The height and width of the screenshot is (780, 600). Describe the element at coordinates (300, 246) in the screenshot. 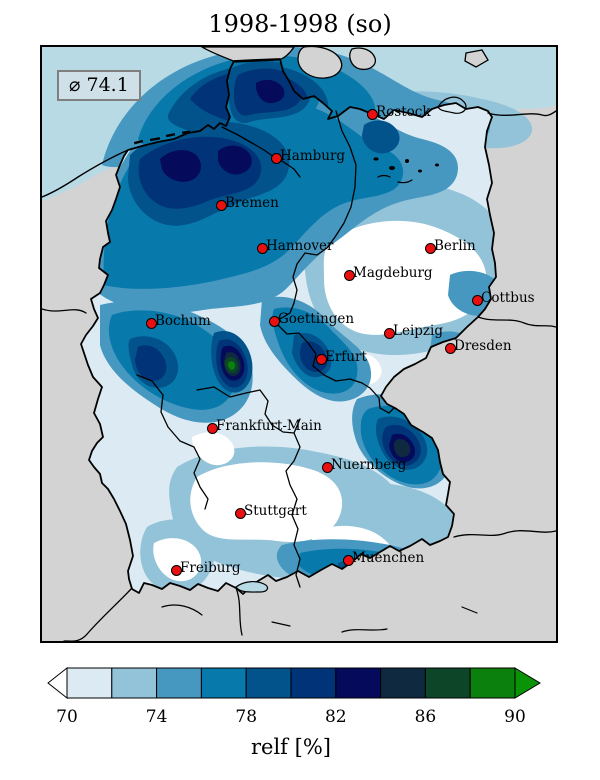

I see `city-label: Hannover` at that location.